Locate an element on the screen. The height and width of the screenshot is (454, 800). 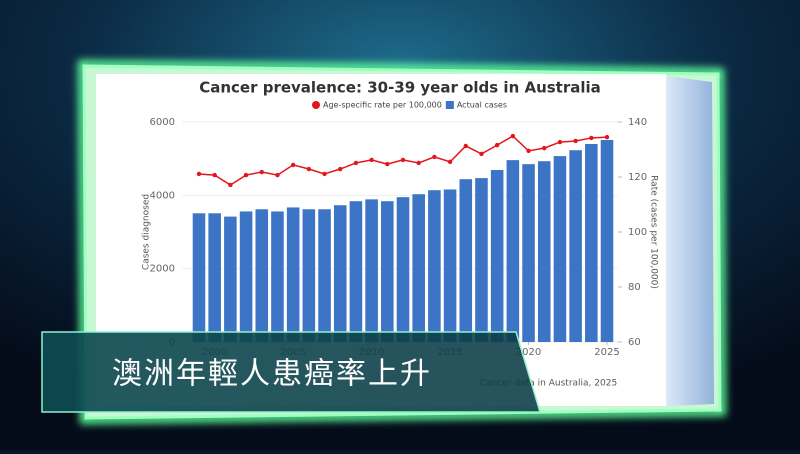
banner is located at coordinates (291, 372).